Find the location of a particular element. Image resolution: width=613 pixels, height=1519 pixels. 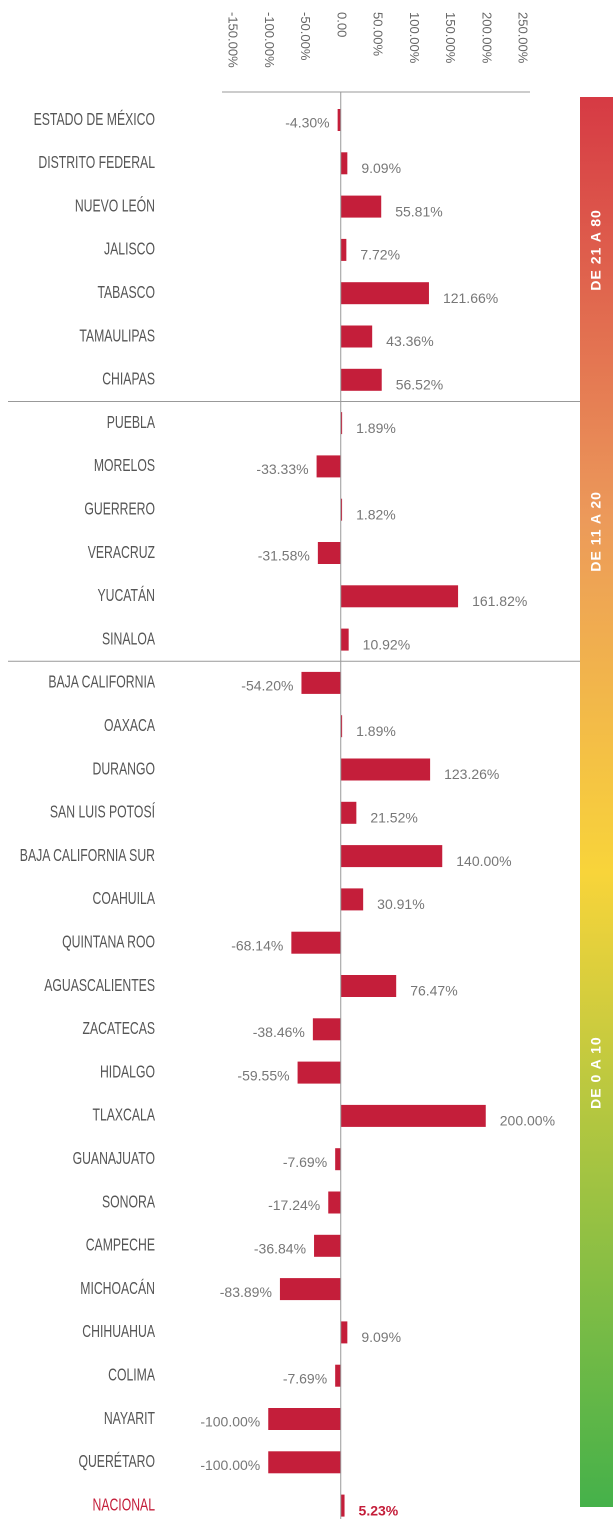

state-label: CHIAPAS is located at coordinates (128, 379).